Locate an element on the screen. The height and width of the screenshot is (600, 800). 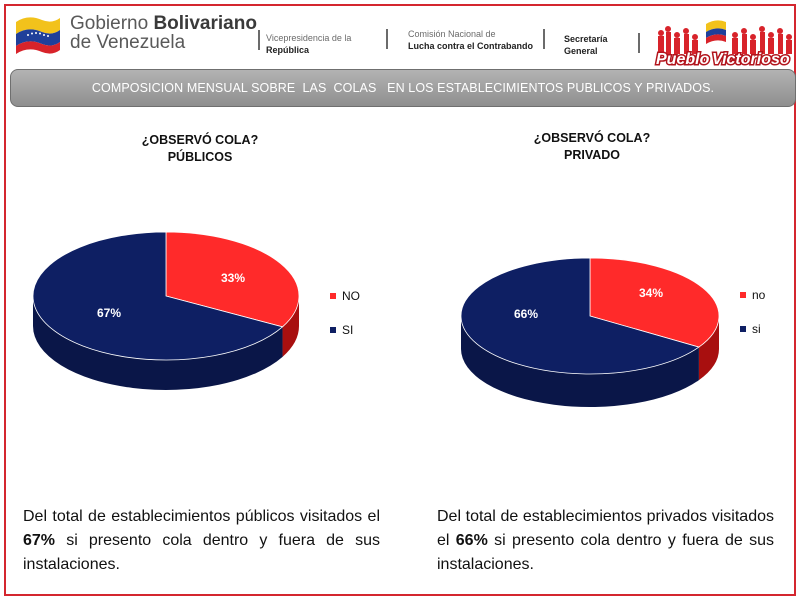
venezuela-flag-icon is located at coordinates (38, 35).